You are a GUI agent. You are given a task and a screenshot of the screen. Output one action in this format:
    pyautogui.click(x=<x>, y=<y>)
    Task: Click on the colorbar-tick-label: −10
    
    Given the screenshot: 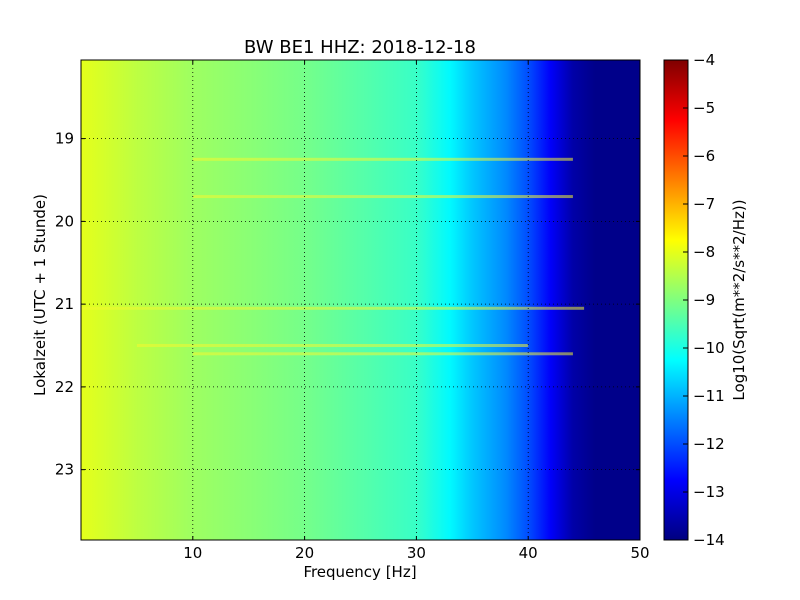 What is the action you would take?
    pyautogui.click(x=709, y=348)
    